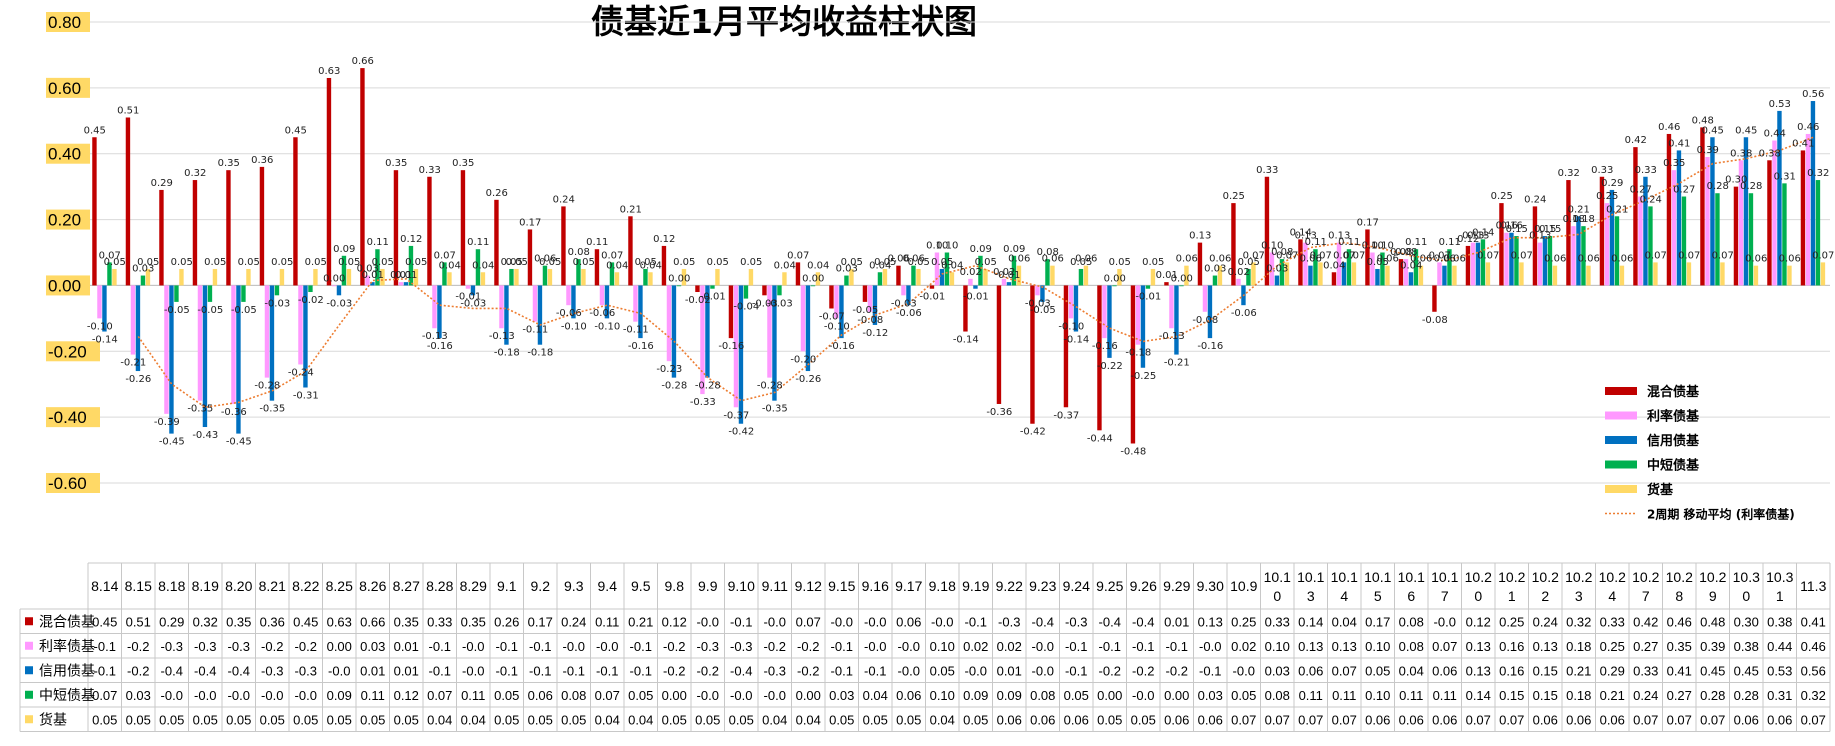 The image size is (1835, 746). I want to click on table-cell: 0.18, so click(1578, 646).